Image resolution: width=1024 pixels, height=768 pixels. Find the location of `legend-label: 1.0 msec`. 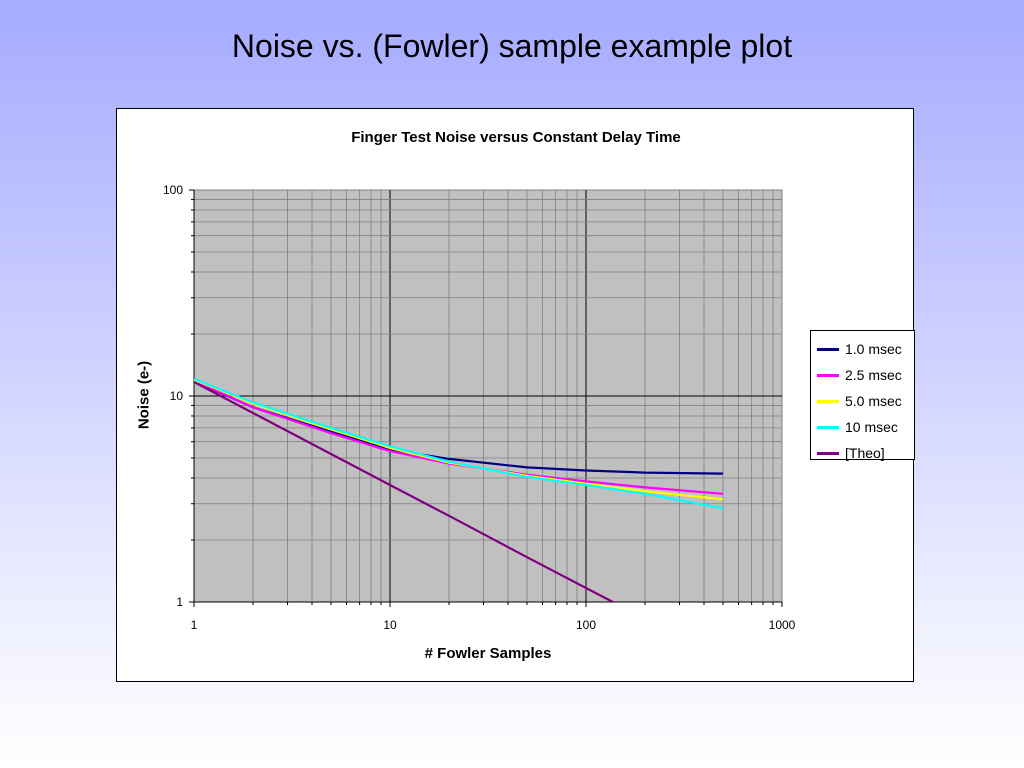

legend-label: 1.0 msec is located at coordinates (873, 349).